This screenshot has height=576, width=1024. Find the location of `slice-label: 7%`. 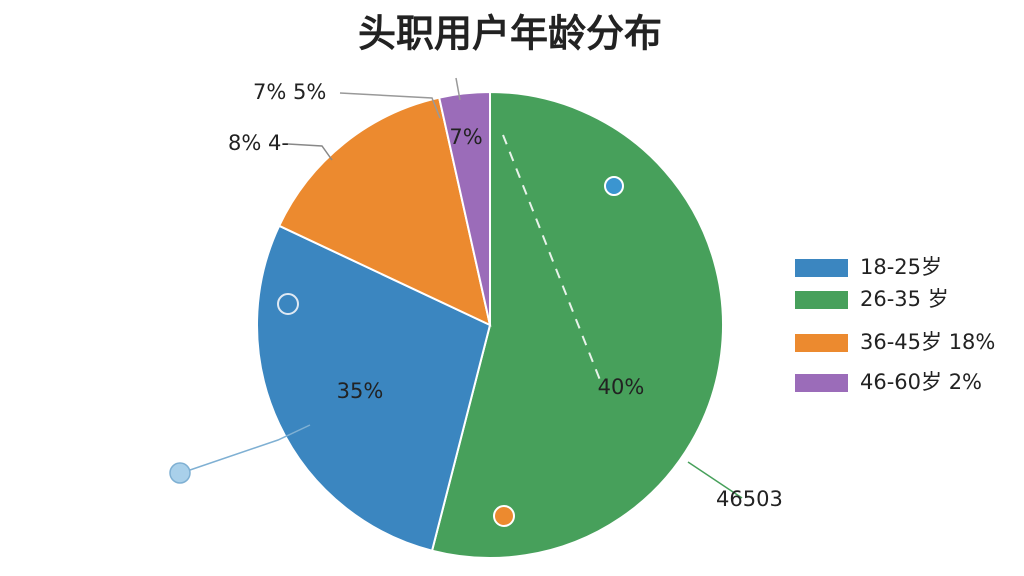

slice-label: 7% is located at coordinates (465, 137).